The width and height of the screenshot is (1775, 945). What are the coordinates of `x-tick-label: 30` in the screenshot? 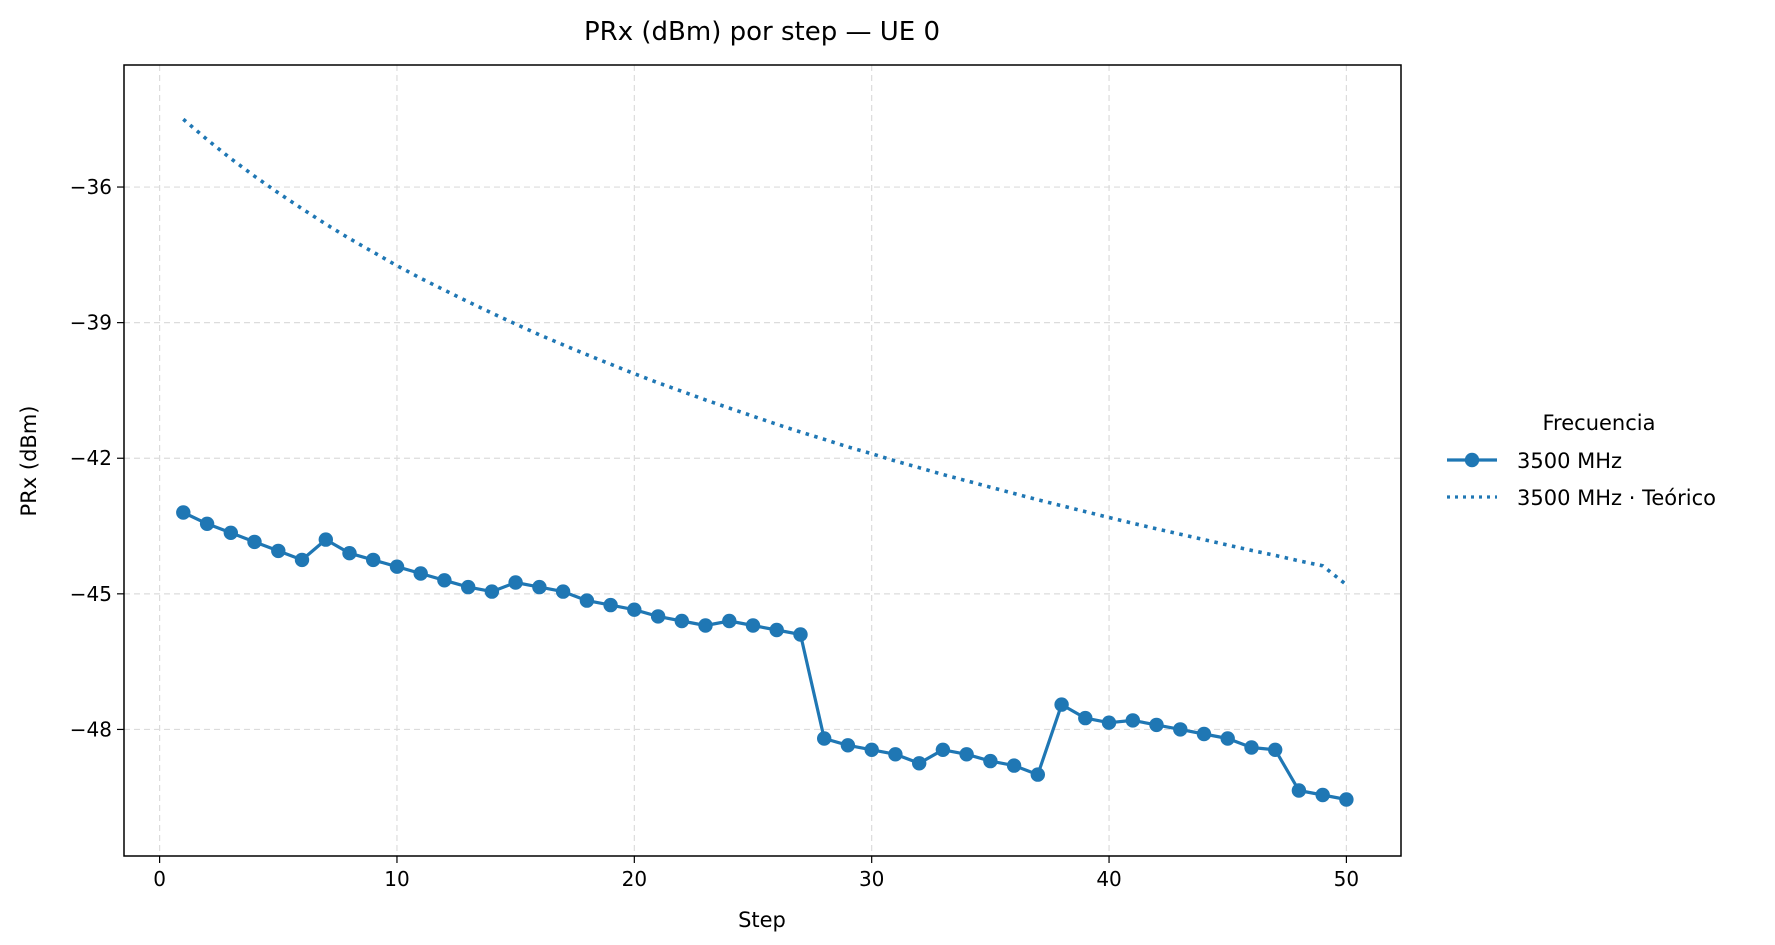 It's located at (871, 879).